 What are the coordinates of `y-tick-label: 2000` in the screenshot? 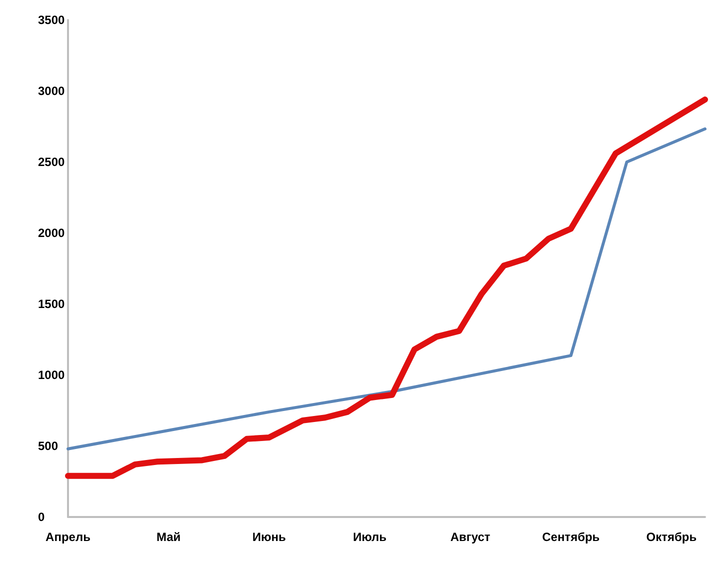 It's located at (52, 233).